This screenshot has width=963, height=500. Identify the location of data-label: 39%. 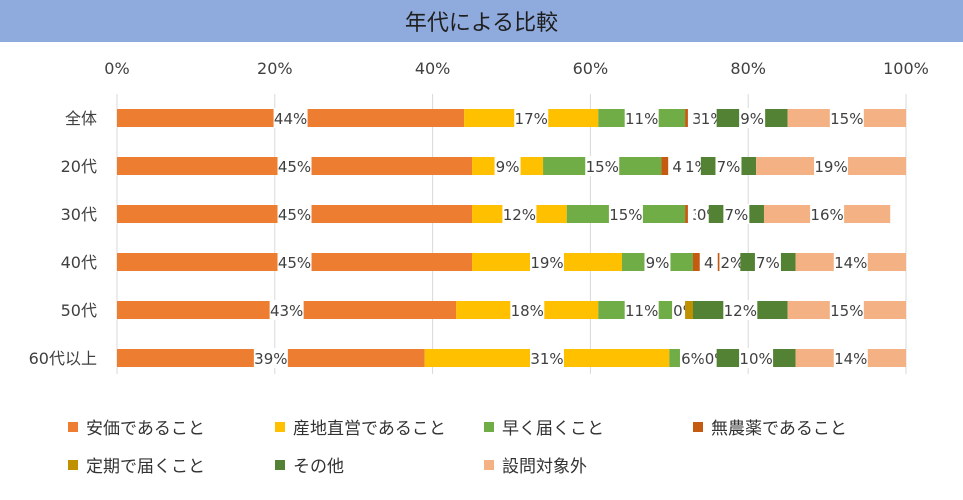
(270, 359).